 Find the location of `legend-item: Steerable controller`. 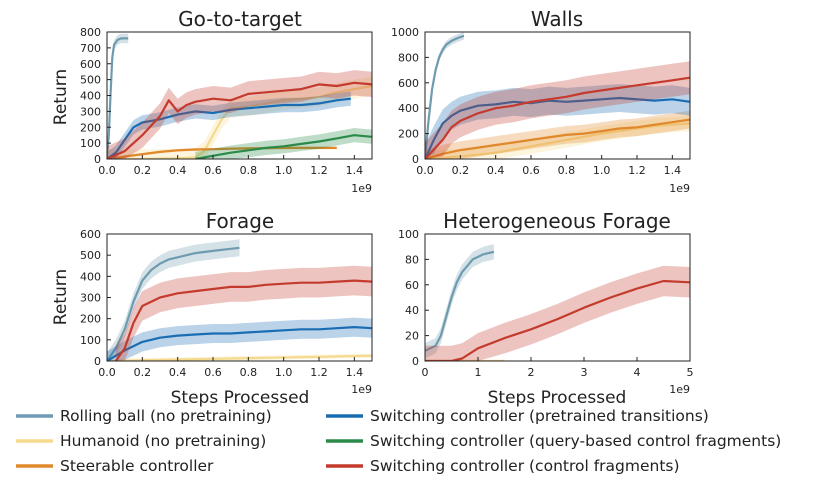

legend-item: Steerable controller is located at coordinates (115, 466).